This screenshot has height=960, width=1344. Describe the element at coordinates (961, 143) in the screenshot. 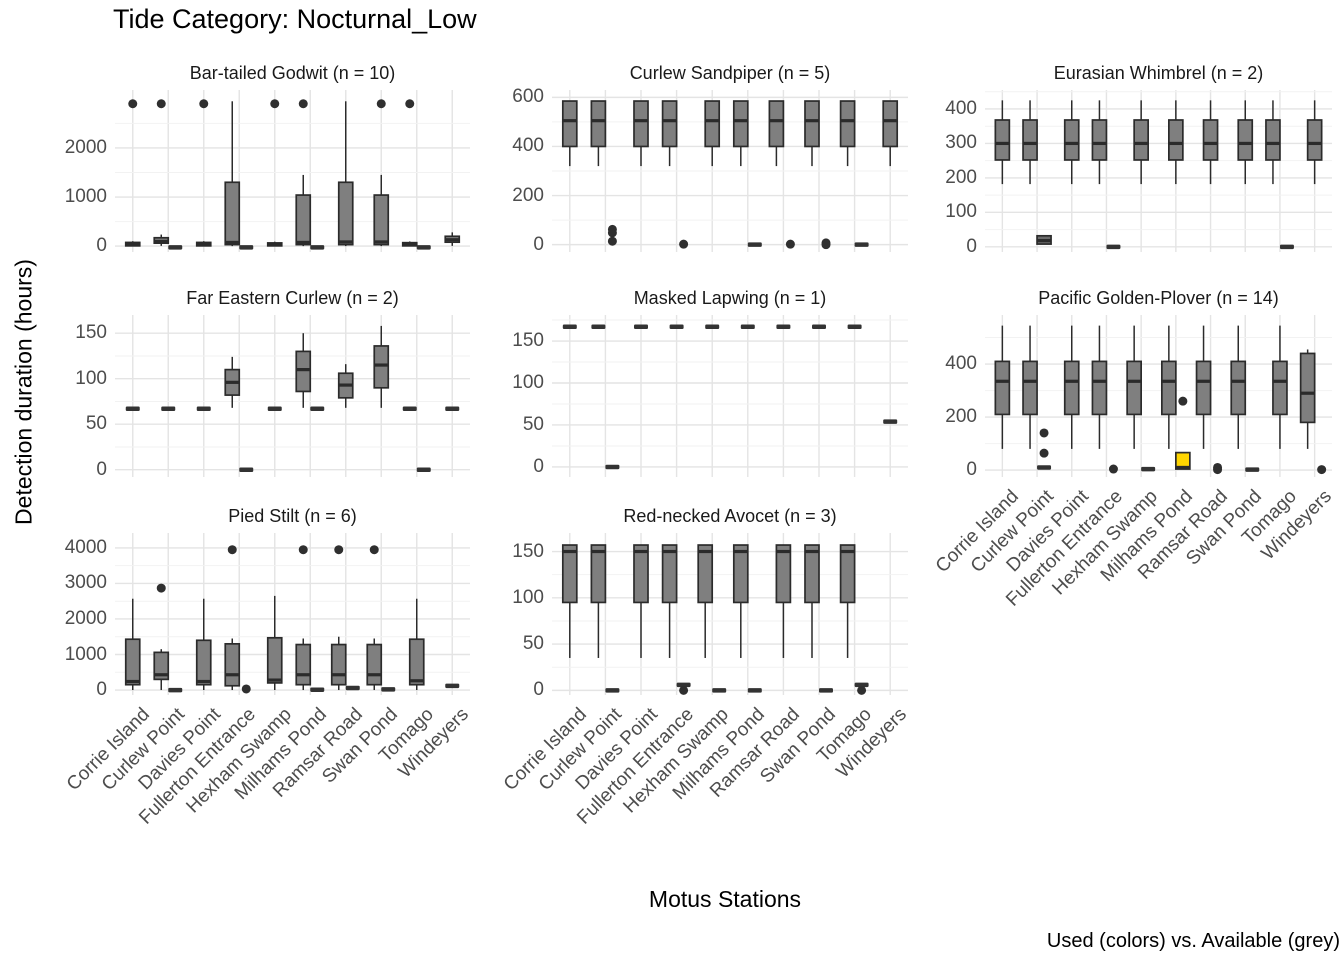

I see `y-tick-label: 300` at that location.